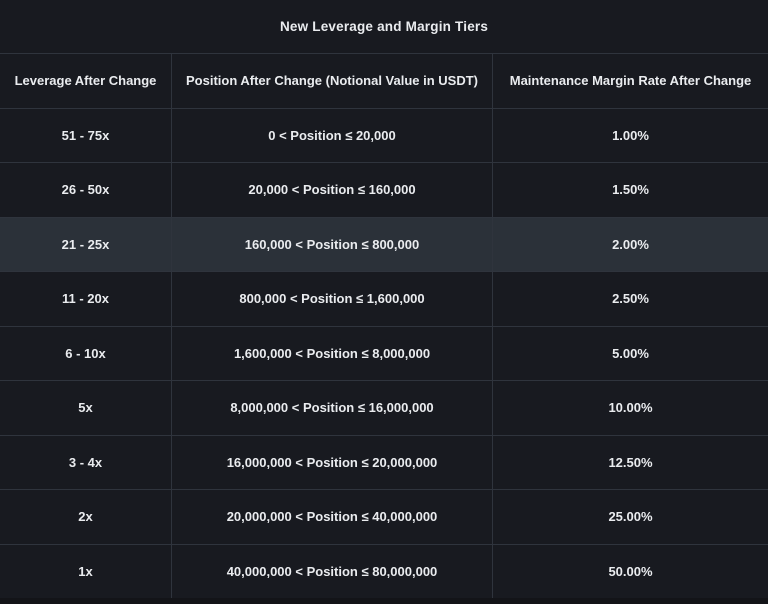 This screenshot has width=768, height=604. What do you see at coordinates (86, 299) in the screenshot?
I see `leverage-cell: 11 - 20x` at bounding box center [86, 299].